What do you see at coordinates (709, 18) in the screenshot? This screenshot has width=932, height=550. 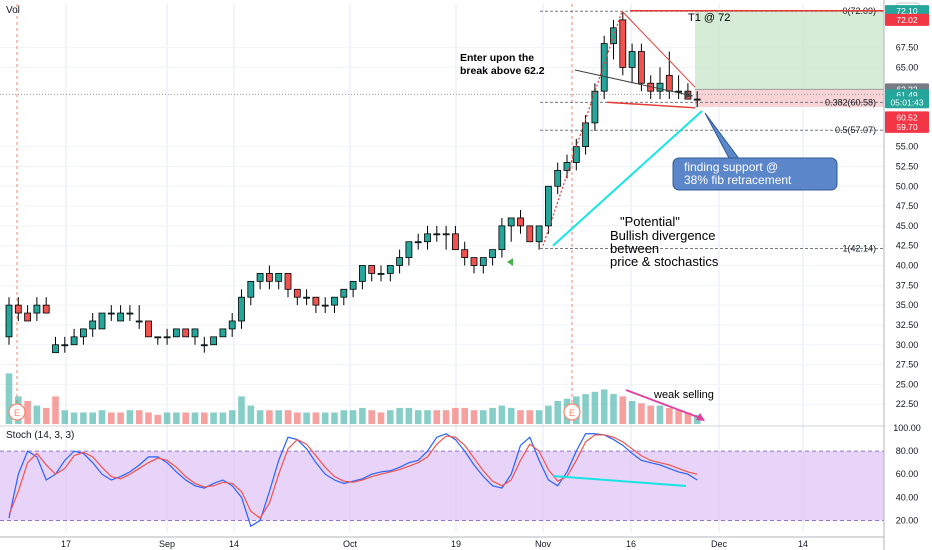 I see `target-label: T1 @ 72` at bounding box center [709, 18].